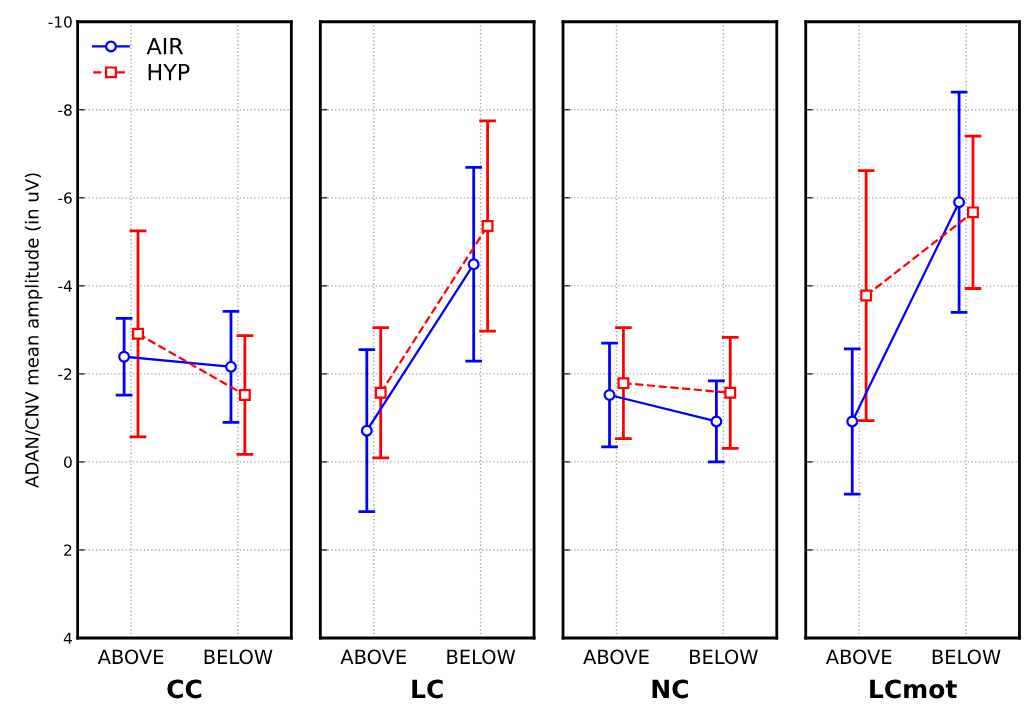 Image resolution: width=1035 pixels, height=725 pixels. I want to click on legend-label: HYP, so click(169, 72).